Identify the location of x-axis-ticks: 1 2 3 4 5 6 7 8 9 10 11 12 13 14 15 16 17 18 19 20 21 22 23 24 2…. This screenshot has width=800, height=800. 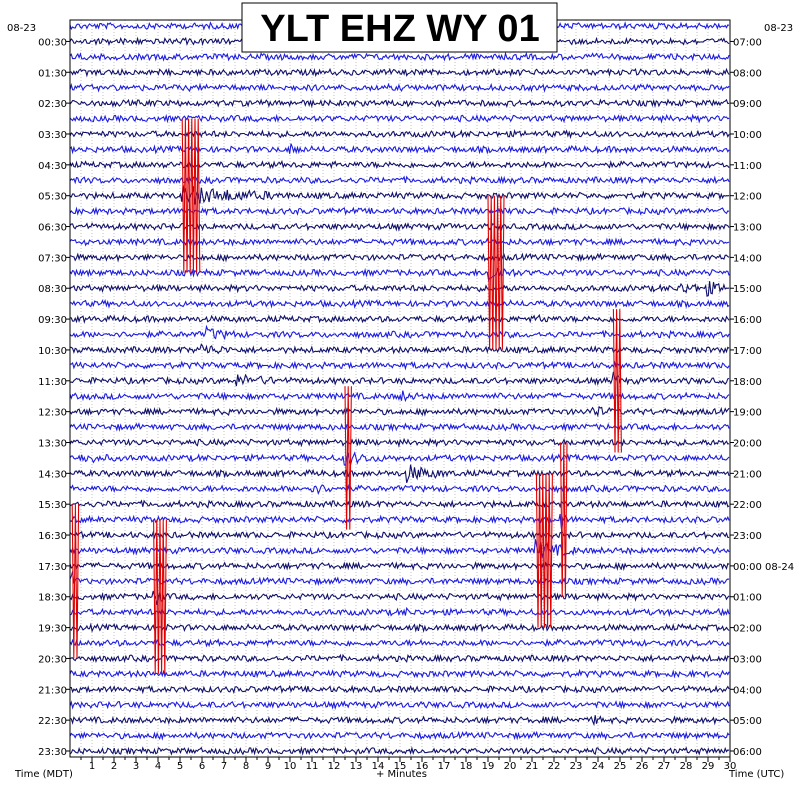
(408, 764).